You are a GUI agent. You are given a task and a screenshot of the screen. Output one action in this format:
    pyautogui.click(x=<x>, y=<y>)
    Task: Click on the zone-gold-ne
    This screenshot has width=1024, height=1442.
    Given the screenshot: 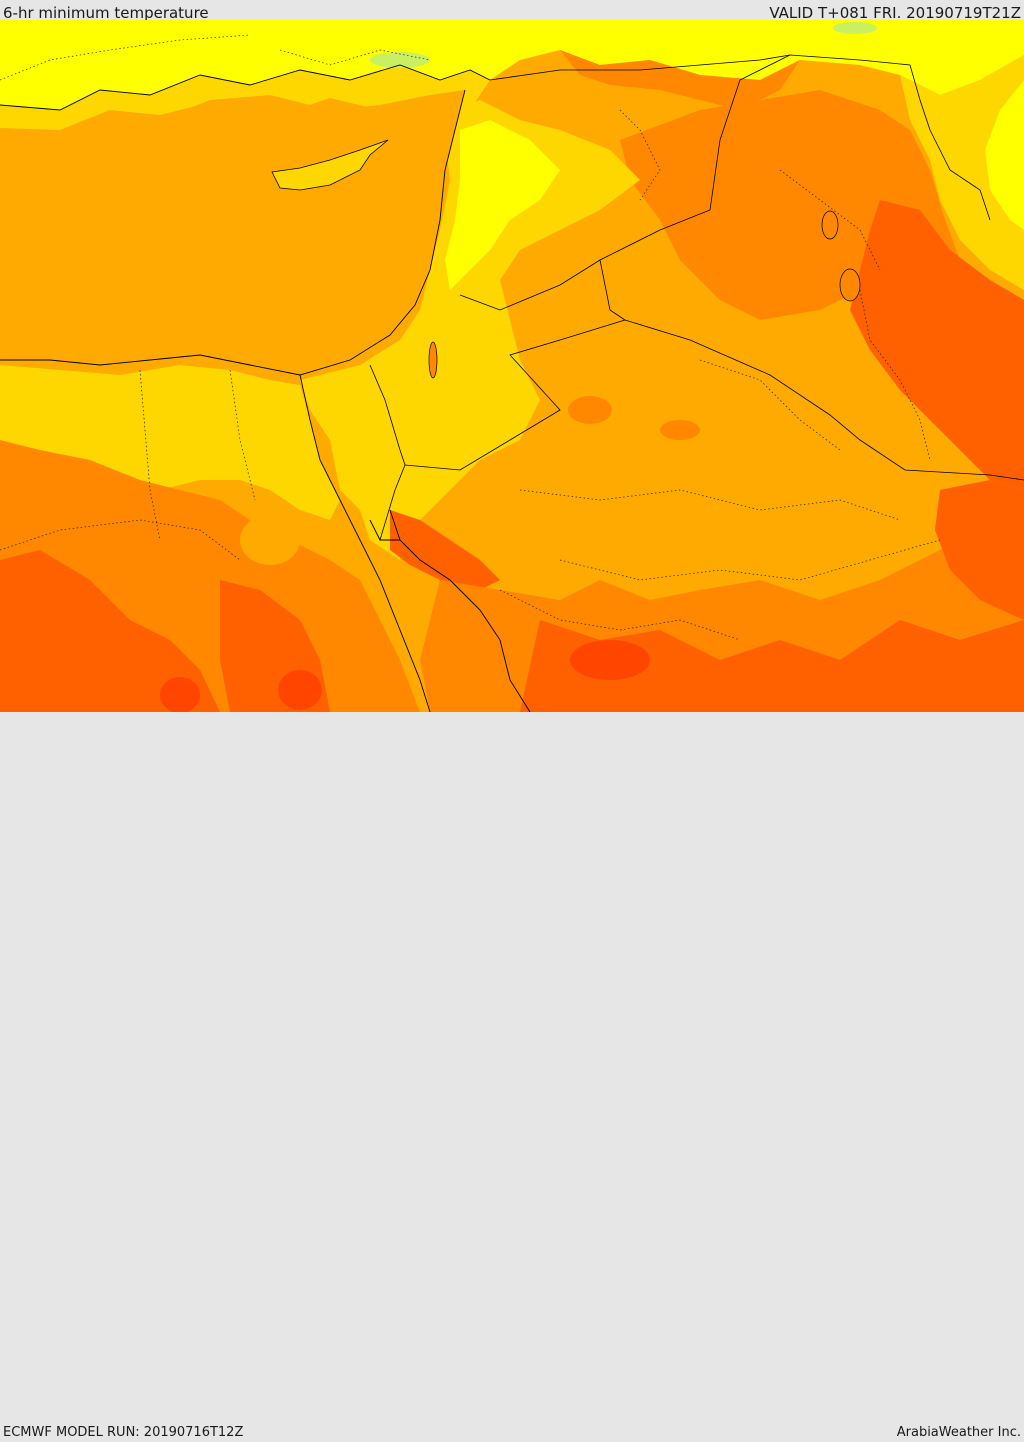 What is the action you would take?
    pyautogui.click(x=962, y=172)
    